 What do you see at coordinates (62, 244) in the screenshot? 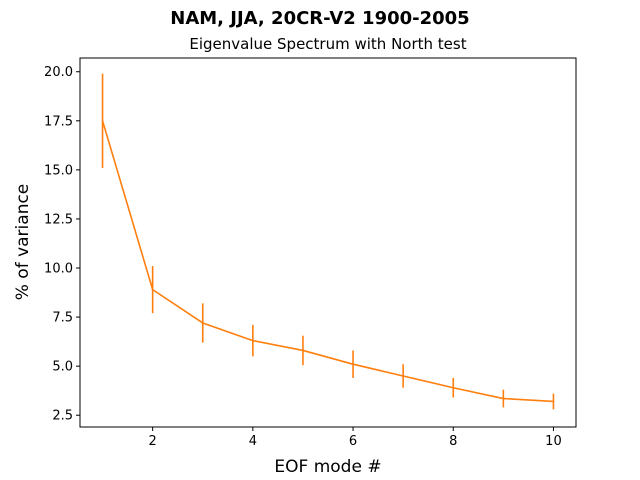
I see `y-axis: 2.5 5.0 7.5 10.0 12.5 15.0 17.5 20.0` at bounding box center [62, 244].